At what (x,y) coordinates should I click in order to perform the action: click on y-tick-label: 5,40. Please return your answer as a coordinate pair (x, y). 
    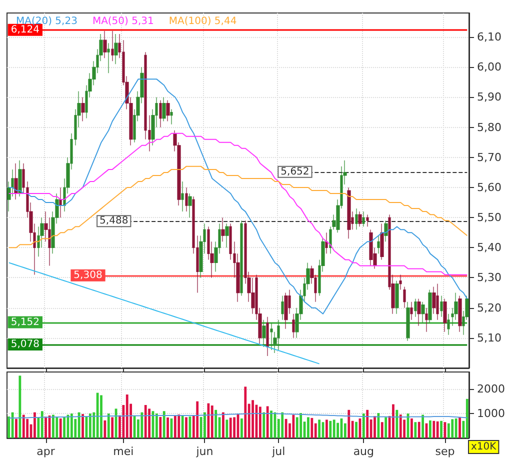
    Looking at the image, I should click on (489, 247).